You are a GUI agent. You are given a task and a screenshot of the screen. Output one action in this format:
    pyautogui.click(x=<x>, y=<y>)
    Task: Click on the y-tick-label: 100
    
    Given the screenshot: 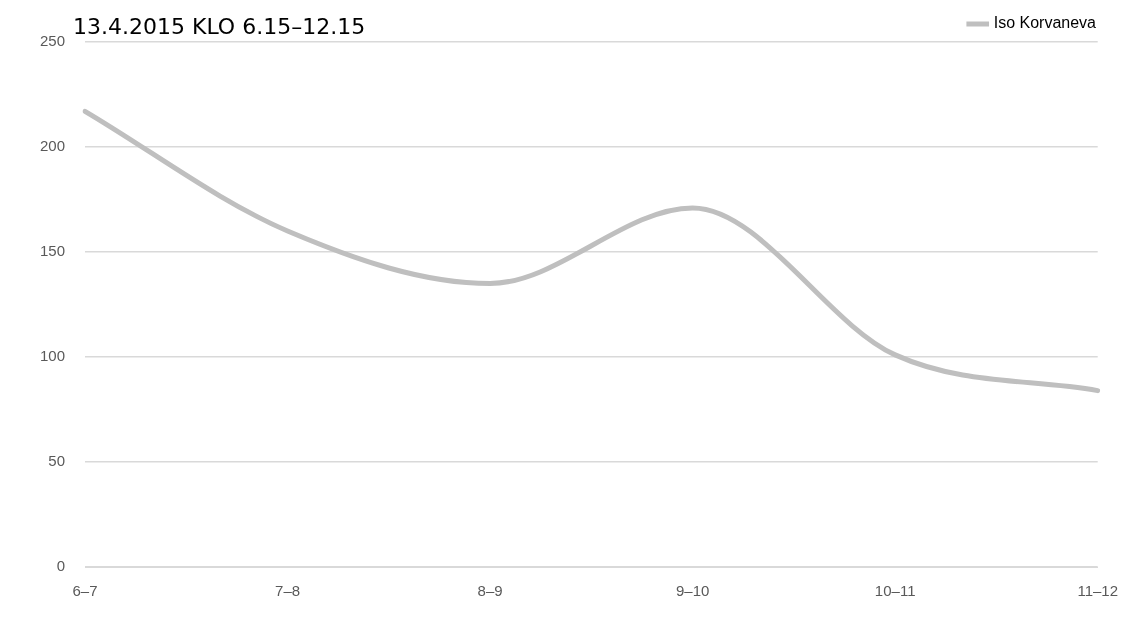 What is the action you would take?
    pyautogui.click(x=53, y=356)
    